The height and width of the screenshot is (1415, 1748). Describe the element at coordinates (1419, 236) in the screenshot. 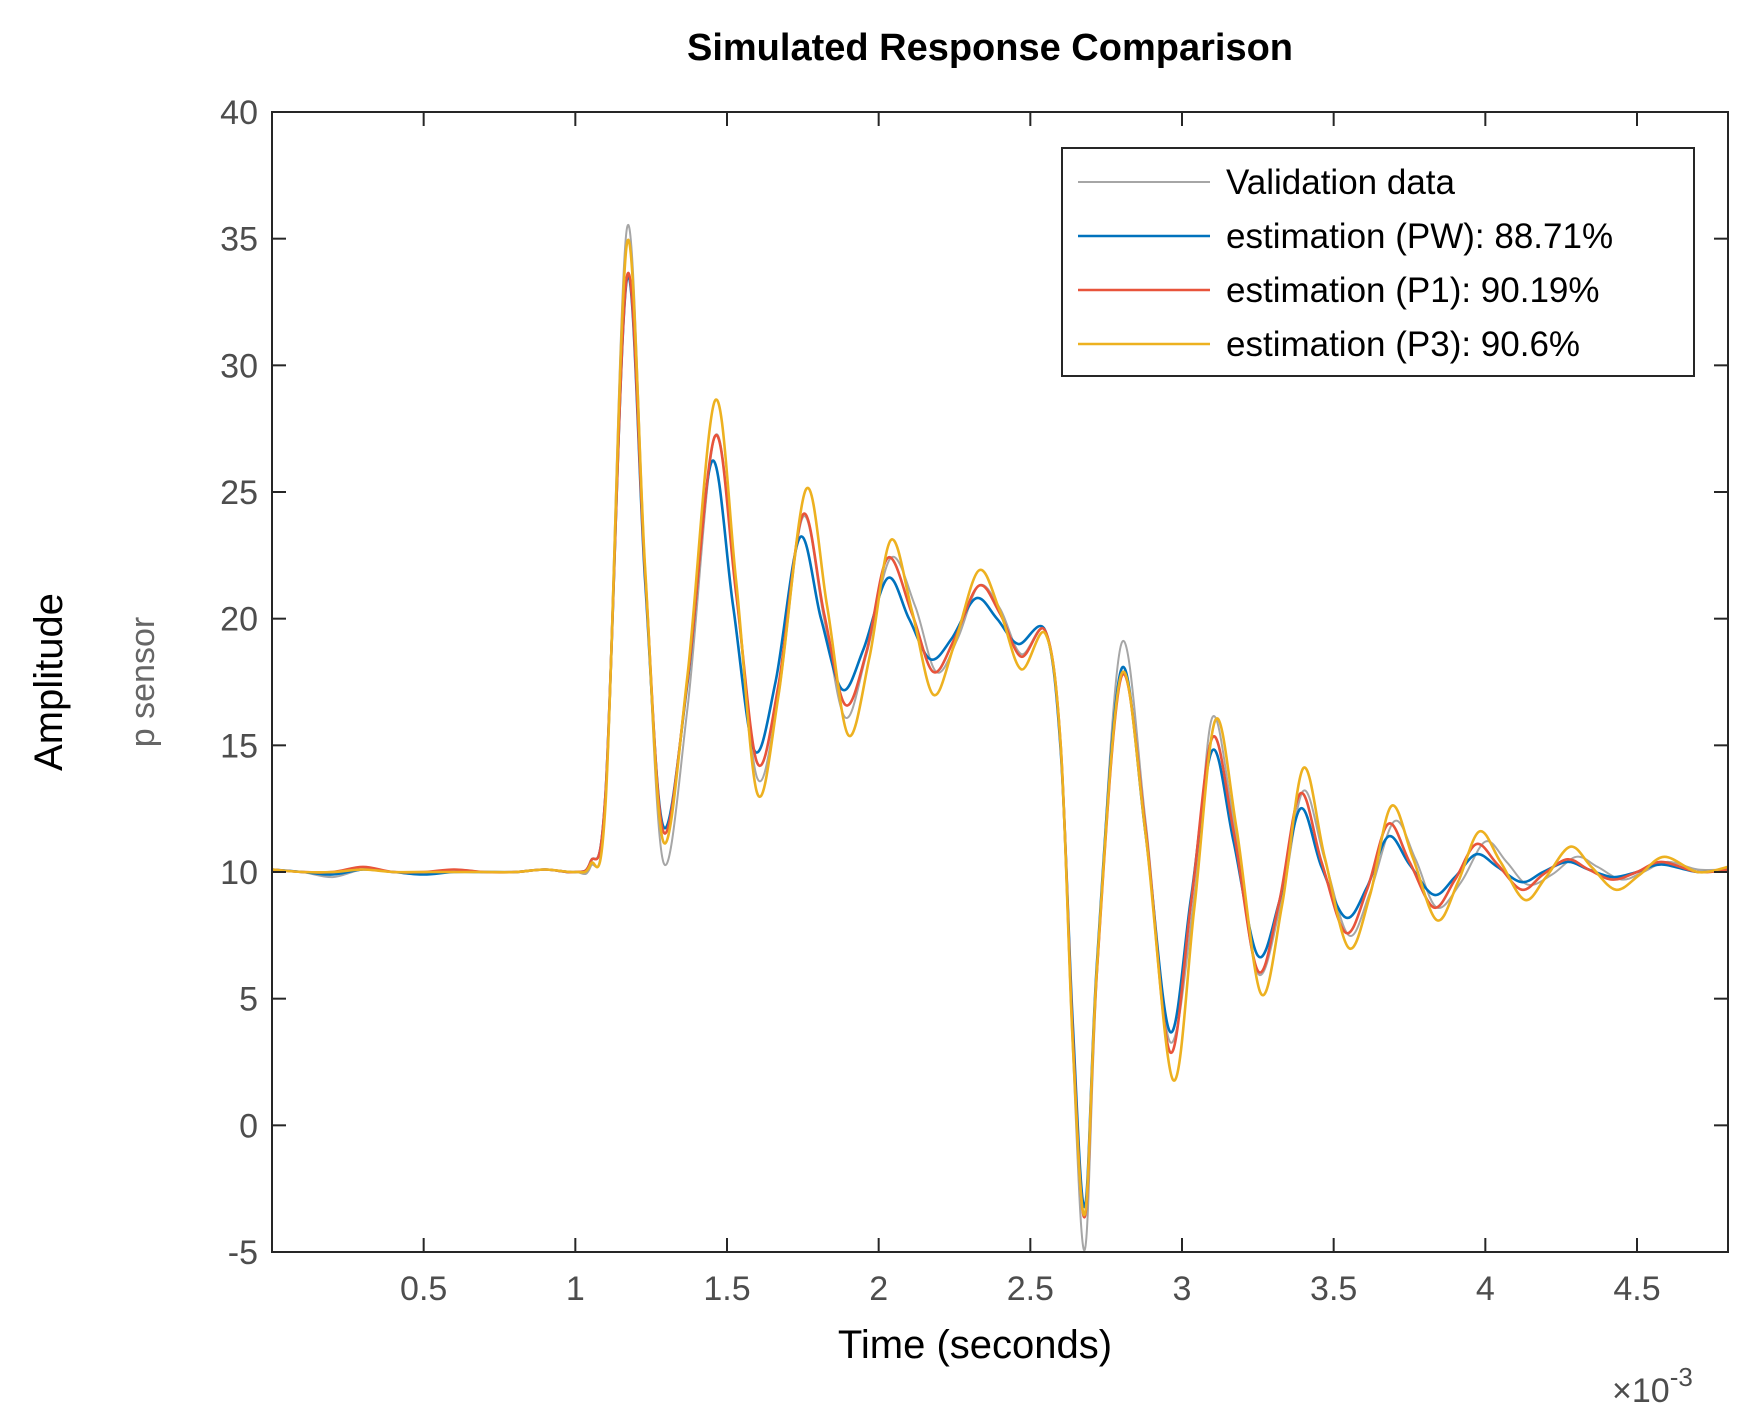

I see `legend-label-1: estimation (PW): 88.71%` at that location.